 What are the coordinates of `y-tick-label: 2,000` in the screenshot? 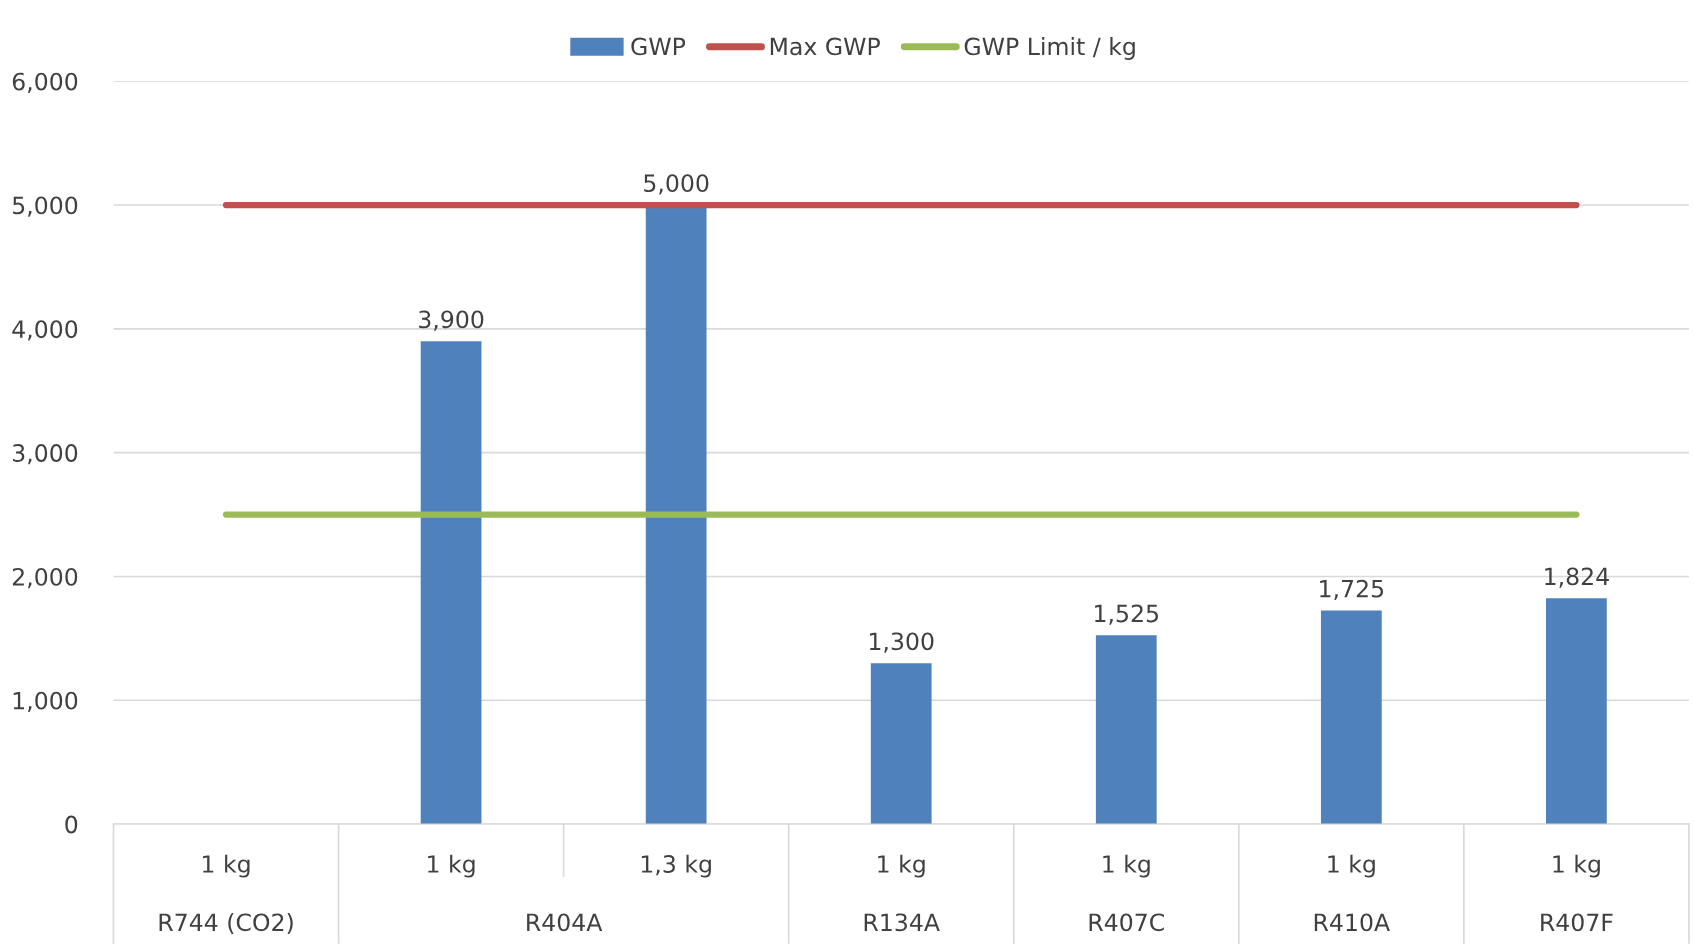 It's located at (45, 578).